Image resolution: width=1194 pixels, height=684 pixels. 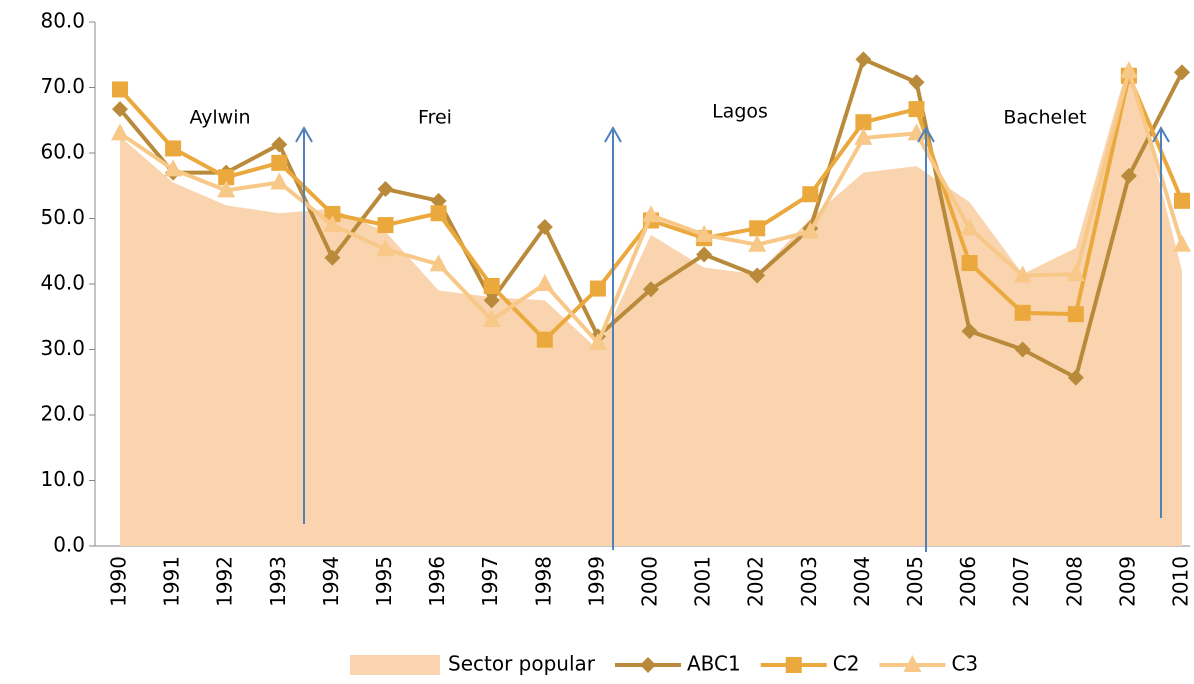 I want to click on y-tick-label: 30.0, so click(x=62, y=348).